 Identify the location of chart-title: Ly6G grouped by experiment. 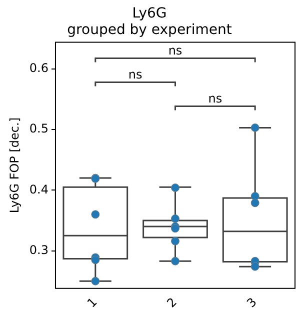
(149, 22).